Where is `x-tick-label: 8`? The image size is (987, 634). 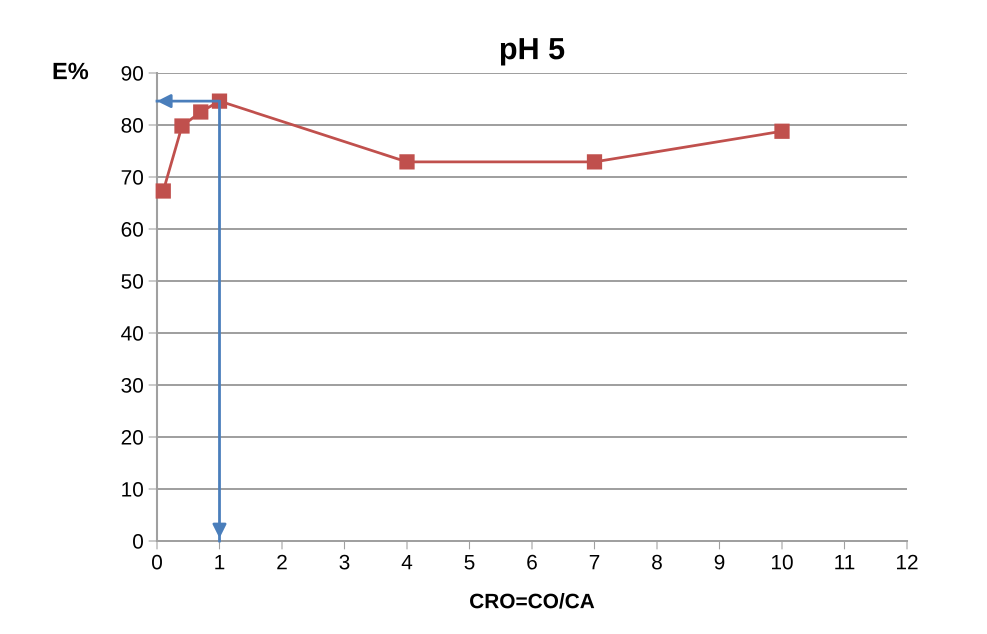 x-tick-label: 8 is located at coordinates (657, 562).